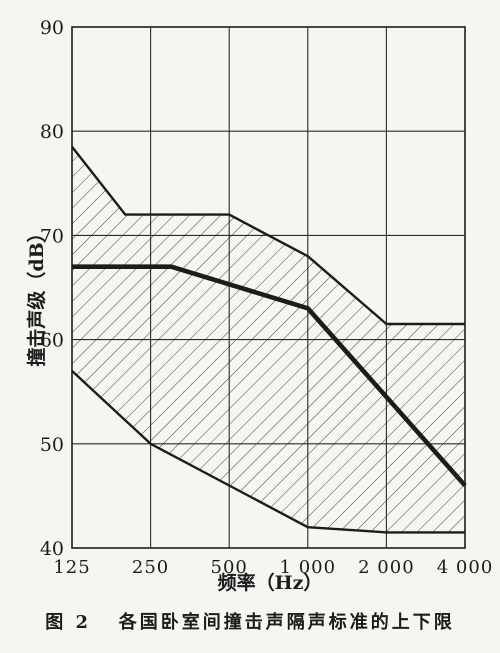 This screenshot has width=500, height=653. What do you see at coordinates (52, 236) in the screenshot?
I see `y-tick-label: 70` at bounding box center [52, 236].